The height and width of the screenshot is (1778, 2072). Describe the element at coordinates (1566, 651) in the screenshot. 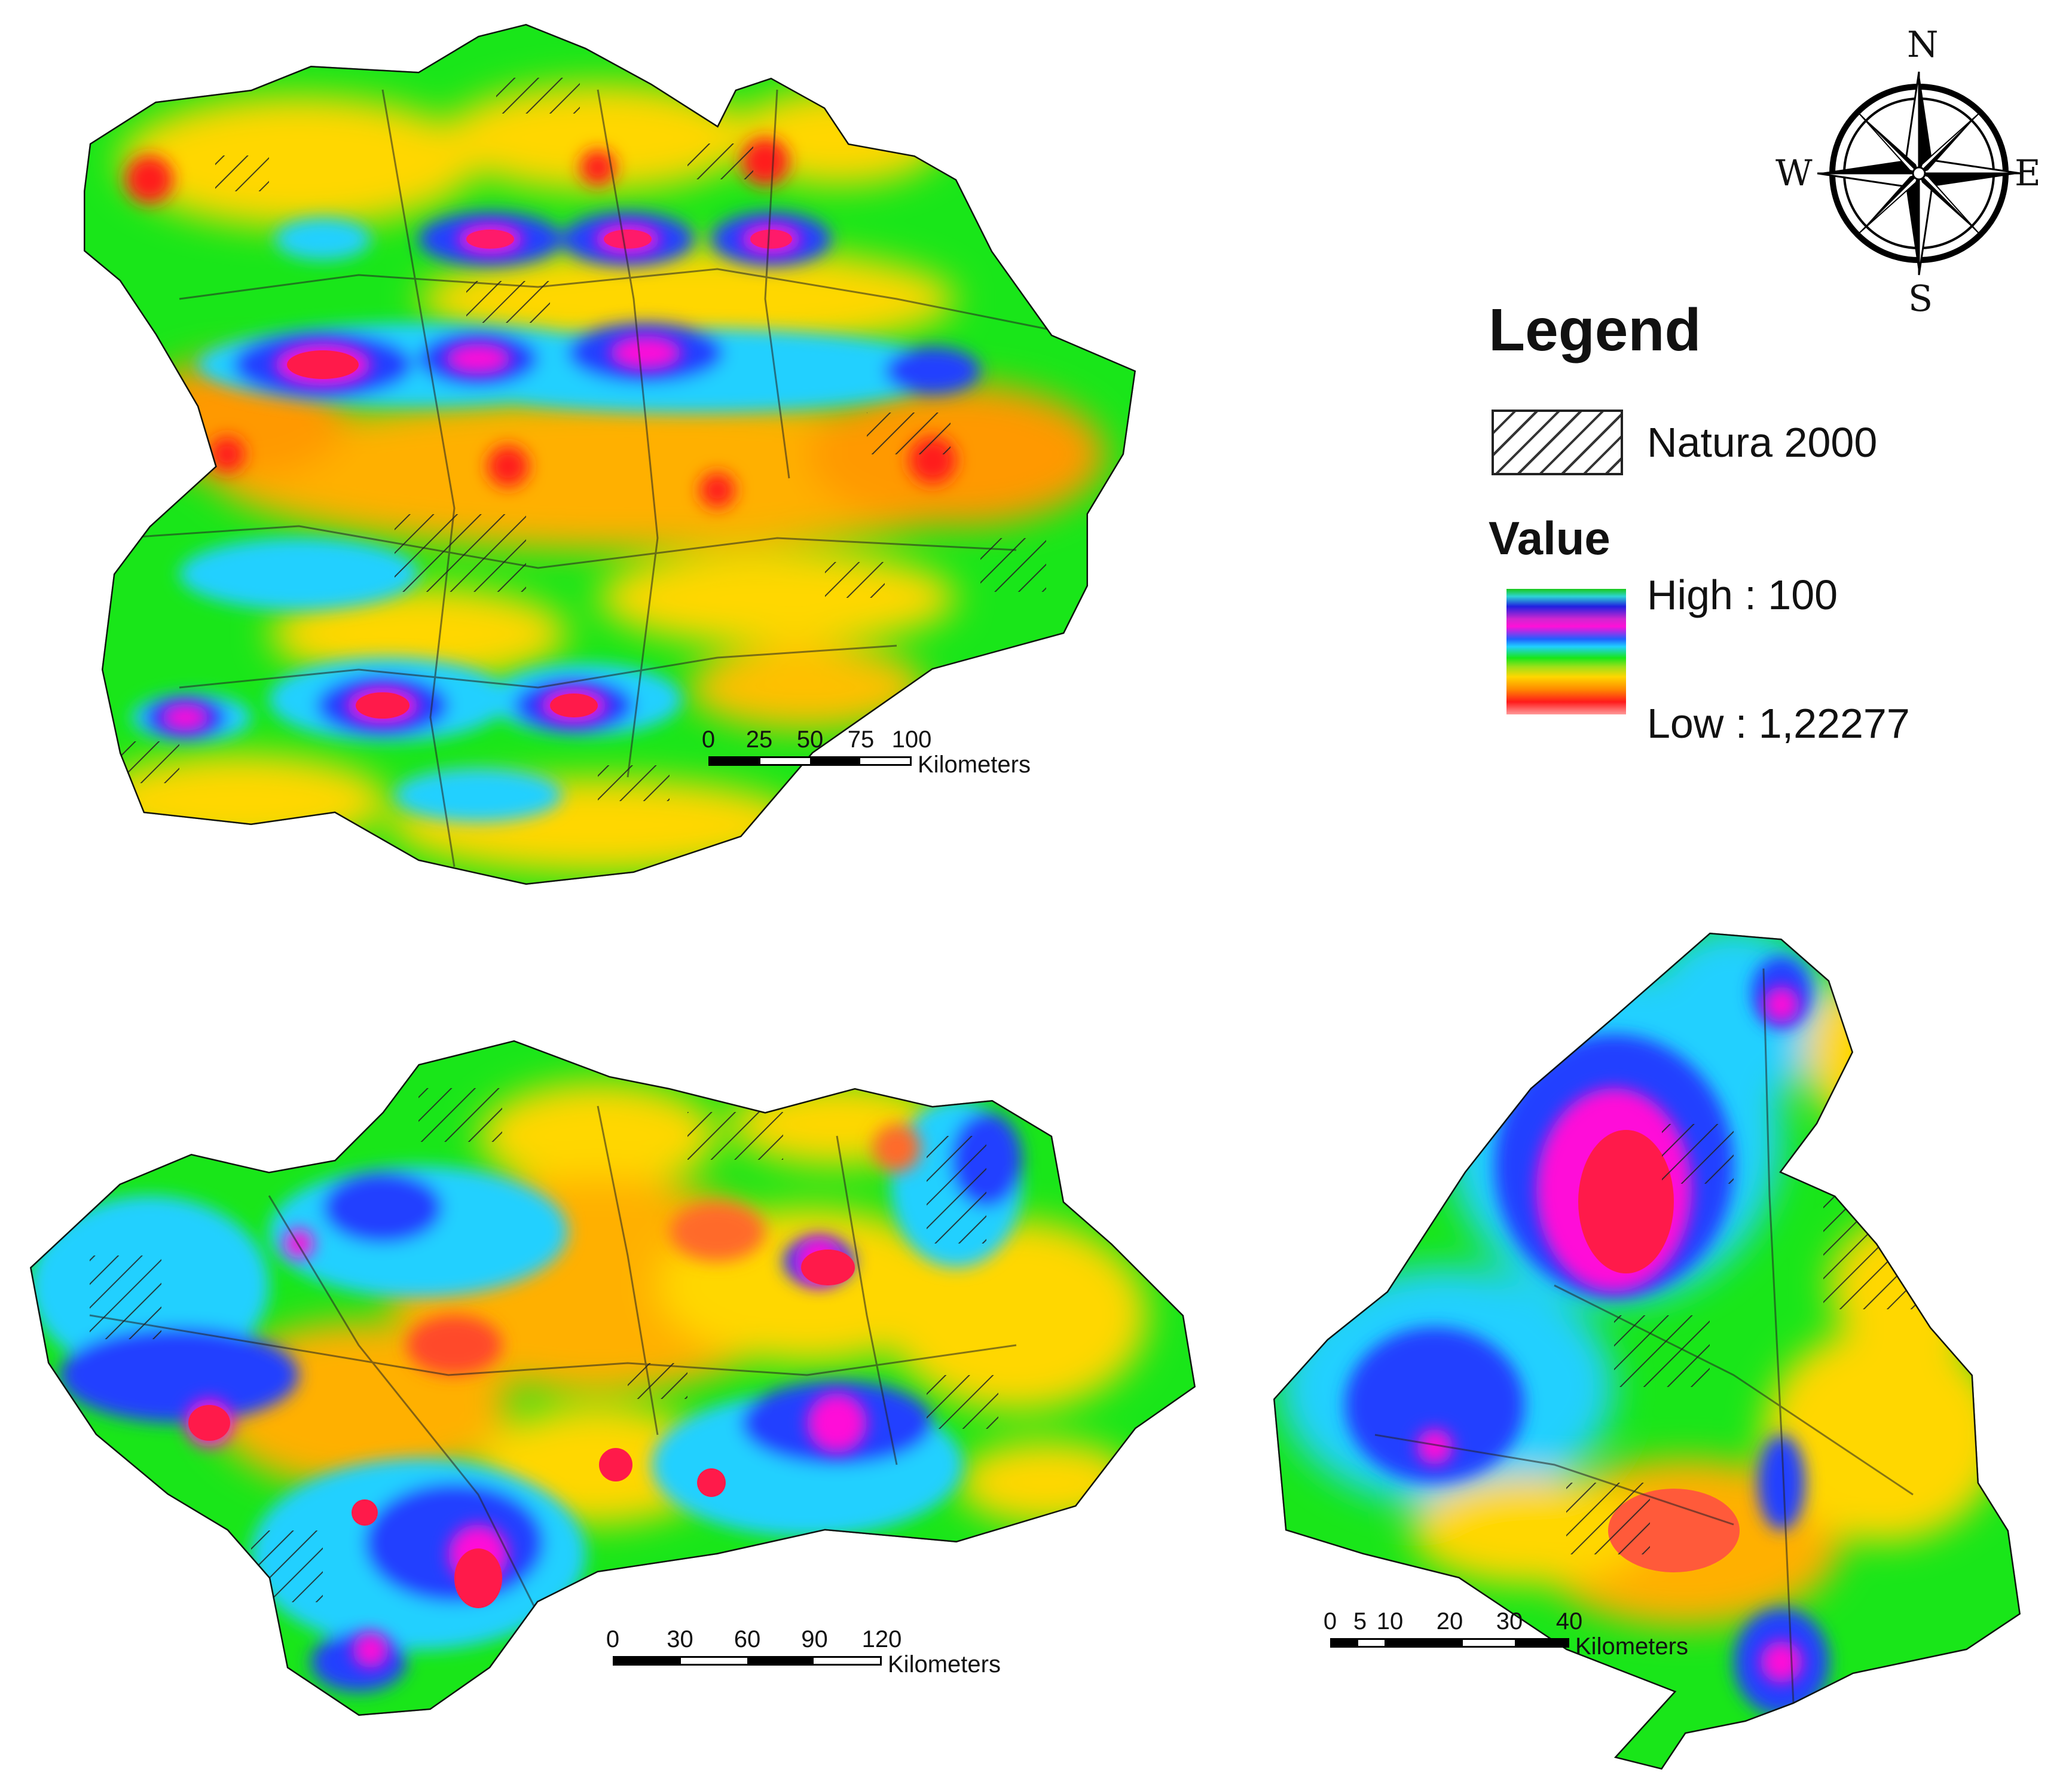

I see `value-color-ramp` at that location.